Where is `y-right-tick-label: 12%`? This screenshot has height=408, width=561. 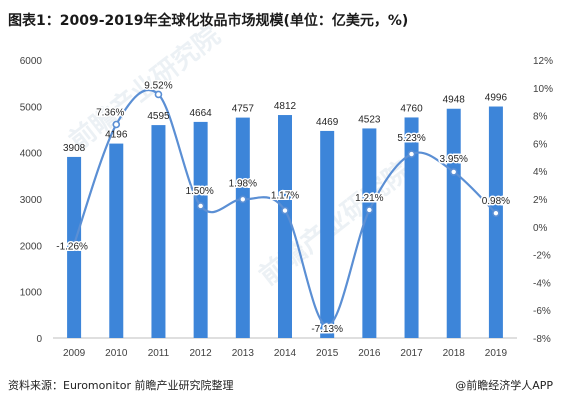
y-right-tick-label: 12% is located at coordinates (543, 61).